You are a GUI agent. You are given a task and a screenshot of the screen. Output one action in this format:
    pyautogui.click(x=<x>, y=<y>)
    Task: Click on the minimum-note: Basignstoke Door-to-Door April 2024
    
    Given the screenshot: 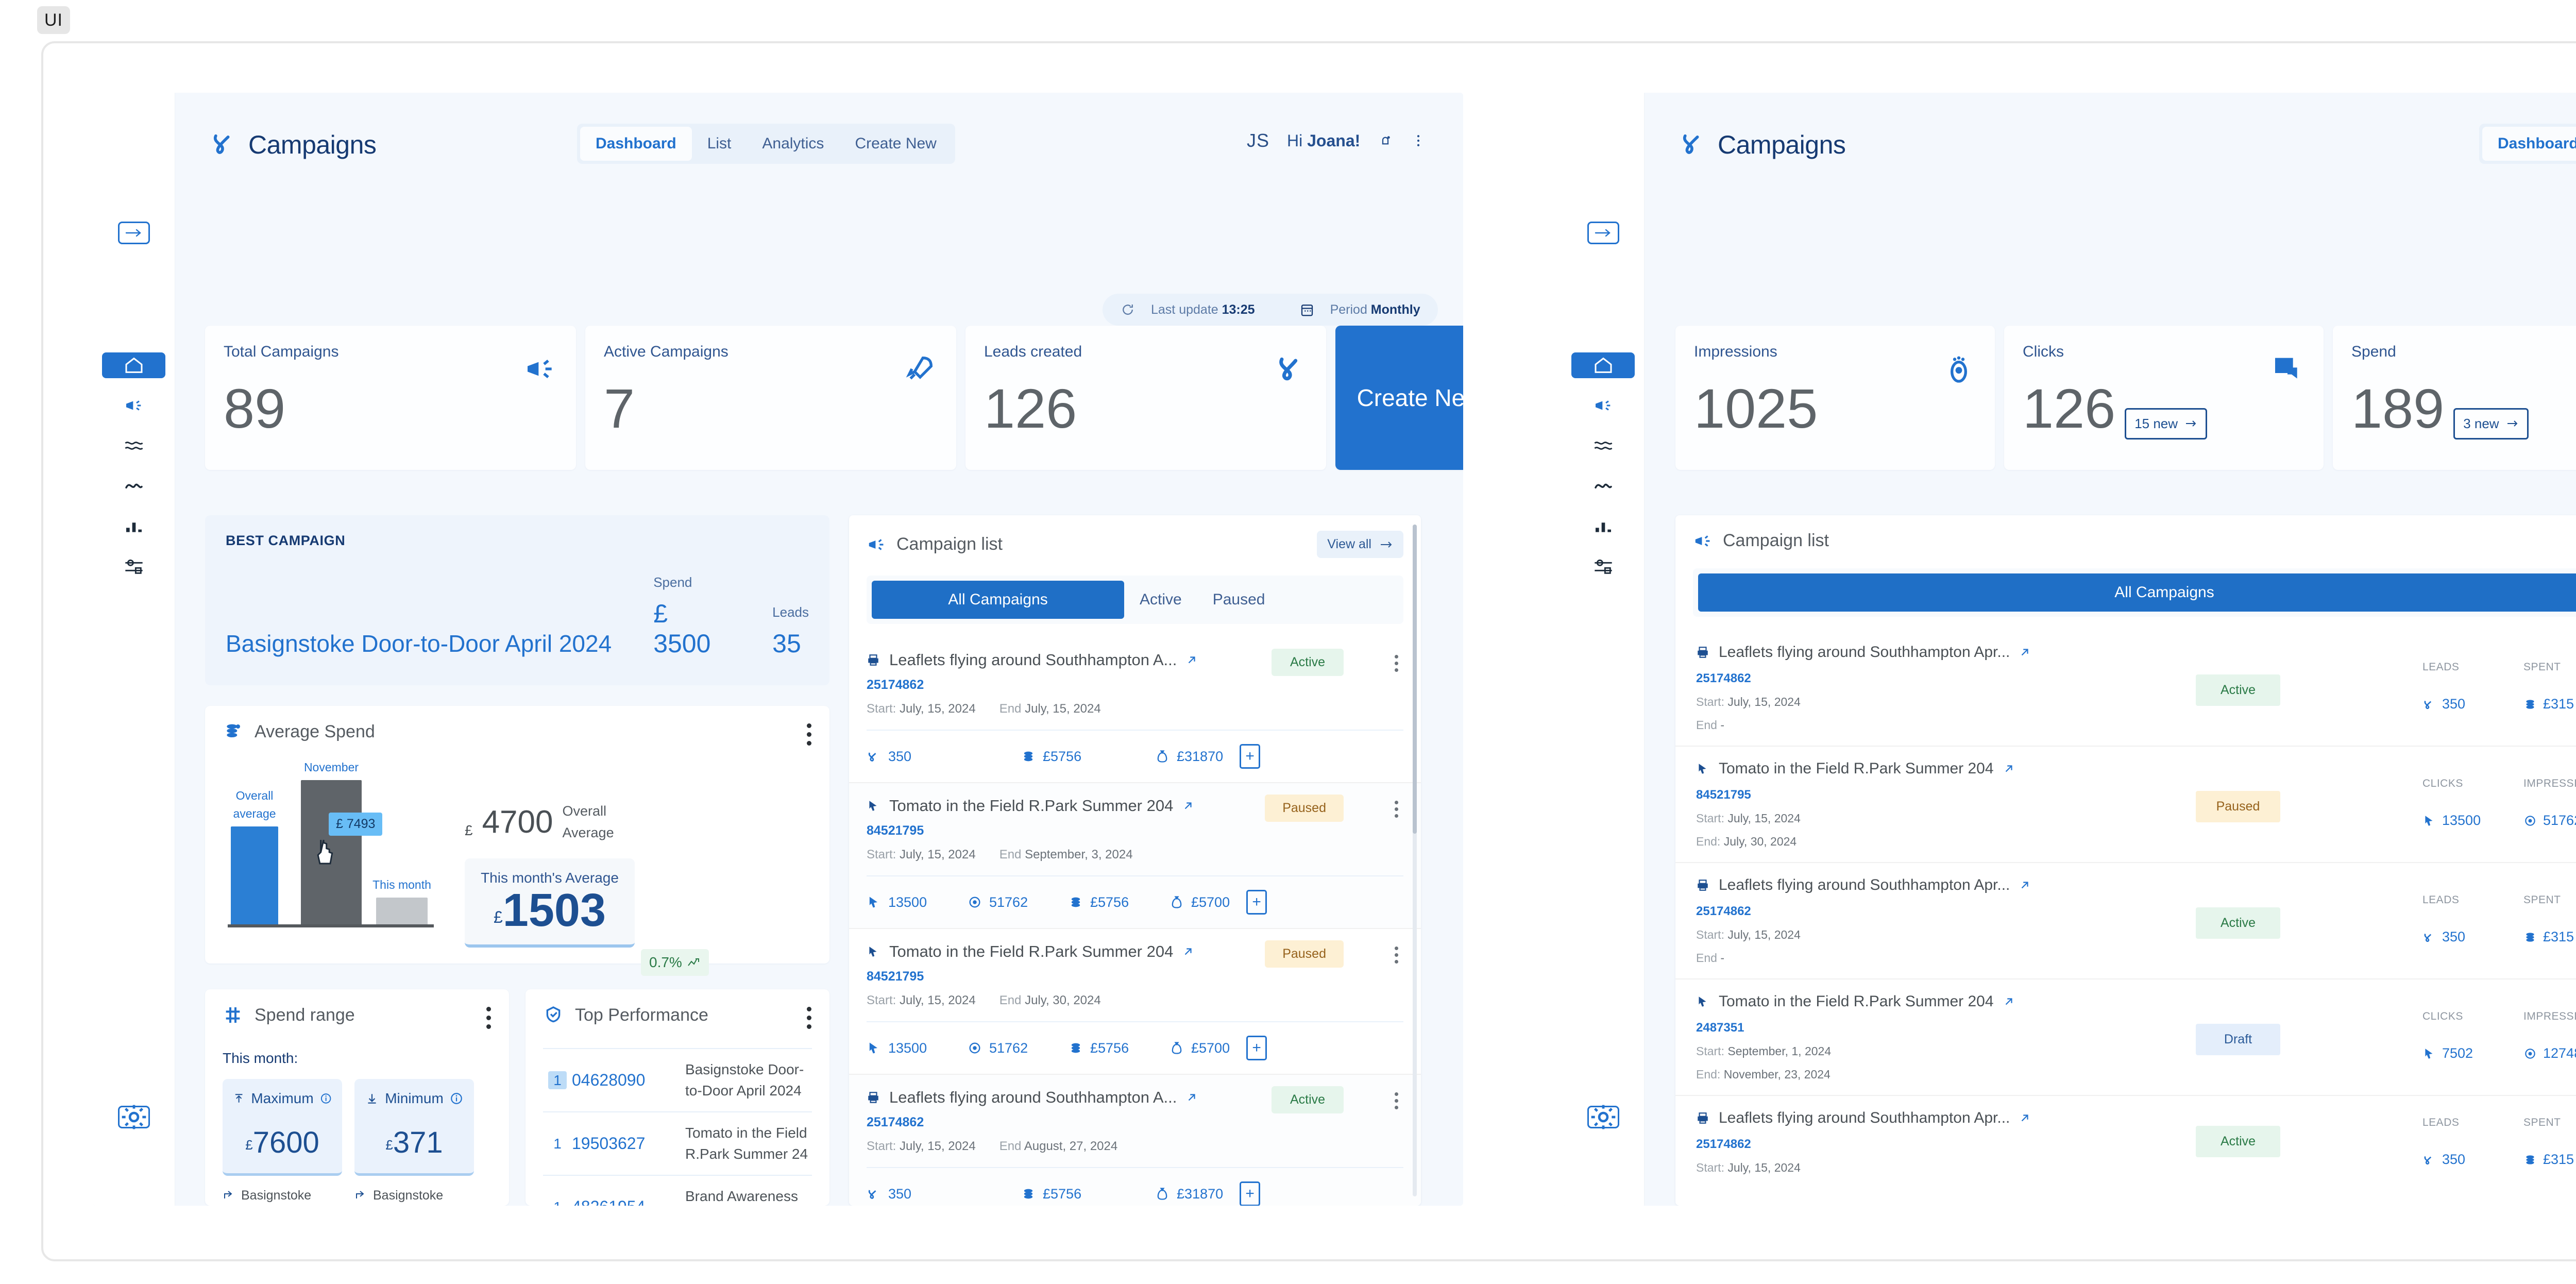 What is the action you would take?
    pyautogui.click(x=414, y=1196)
    